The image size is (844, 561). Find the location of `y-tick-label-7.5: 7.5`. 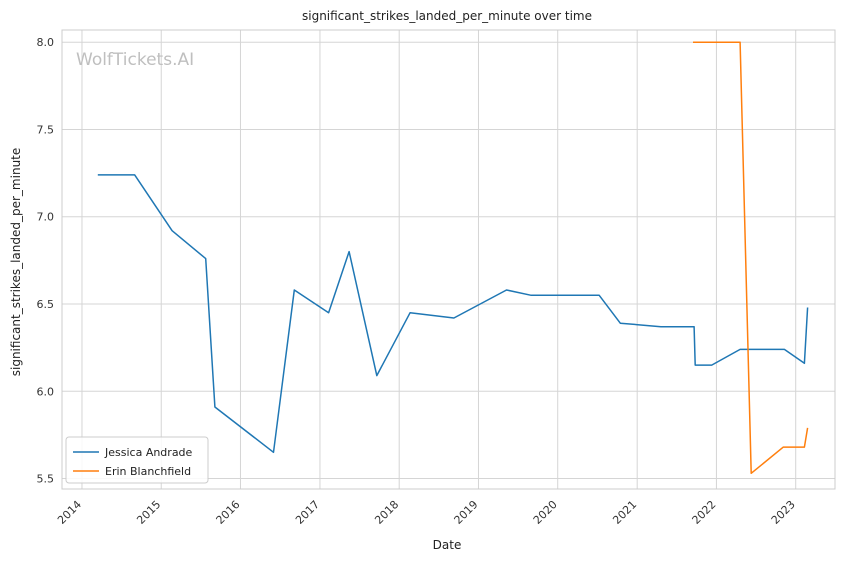

y-tick-label-7.5: 7.5 is located at coordinates (46, 129).